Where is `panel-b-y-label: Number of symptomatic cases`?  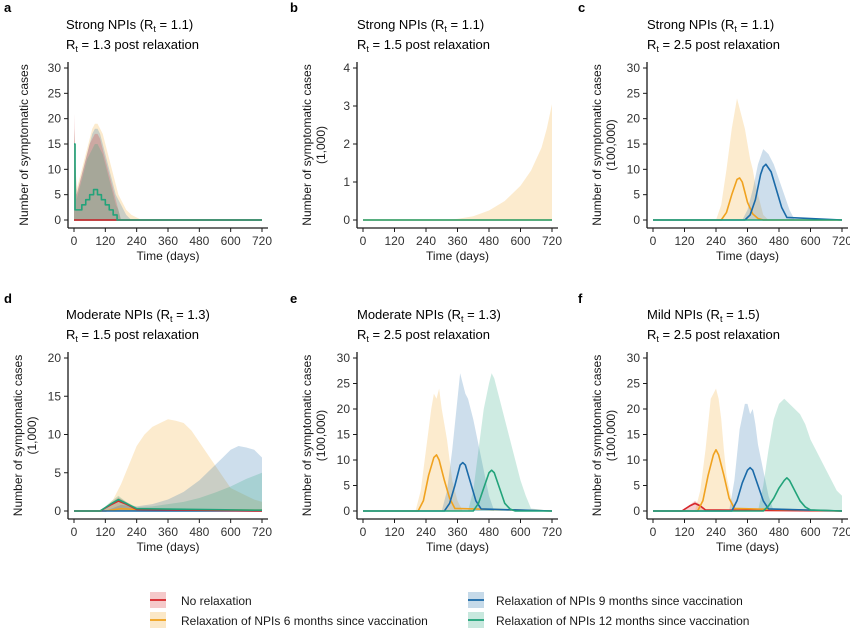 panel-b-y-label: Number of symptomatic cases is located at coordinates (307, 144).